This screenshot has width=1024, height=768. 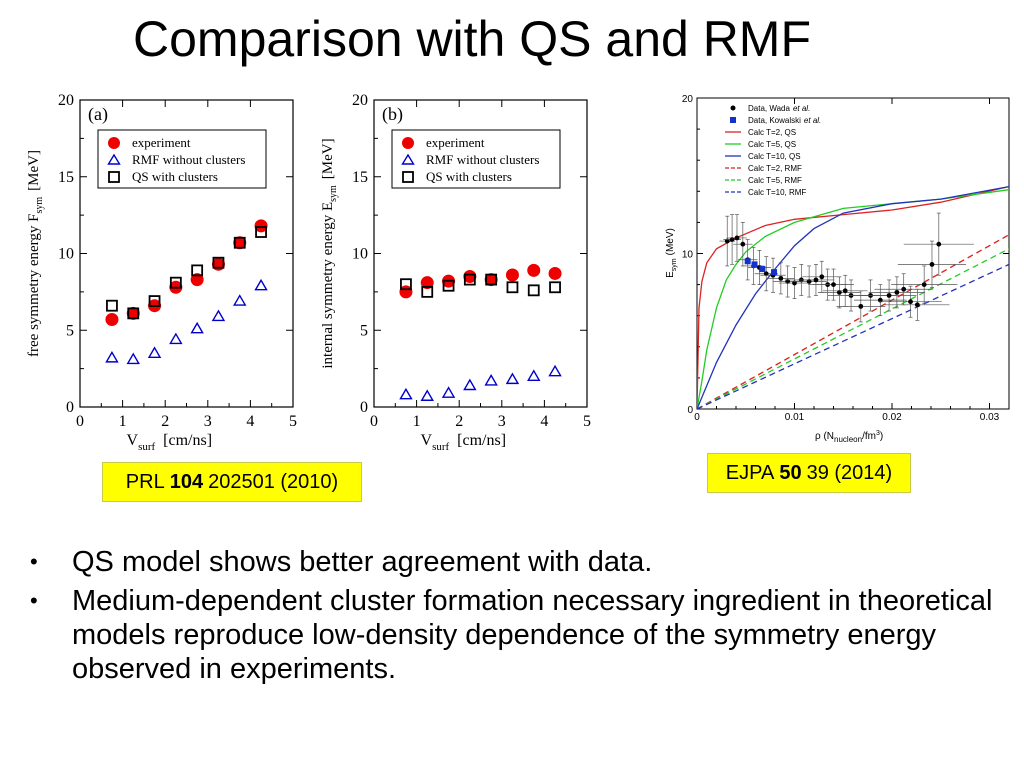 I want to click on x-tick-label: 0.01, so click(x=795, y=417).